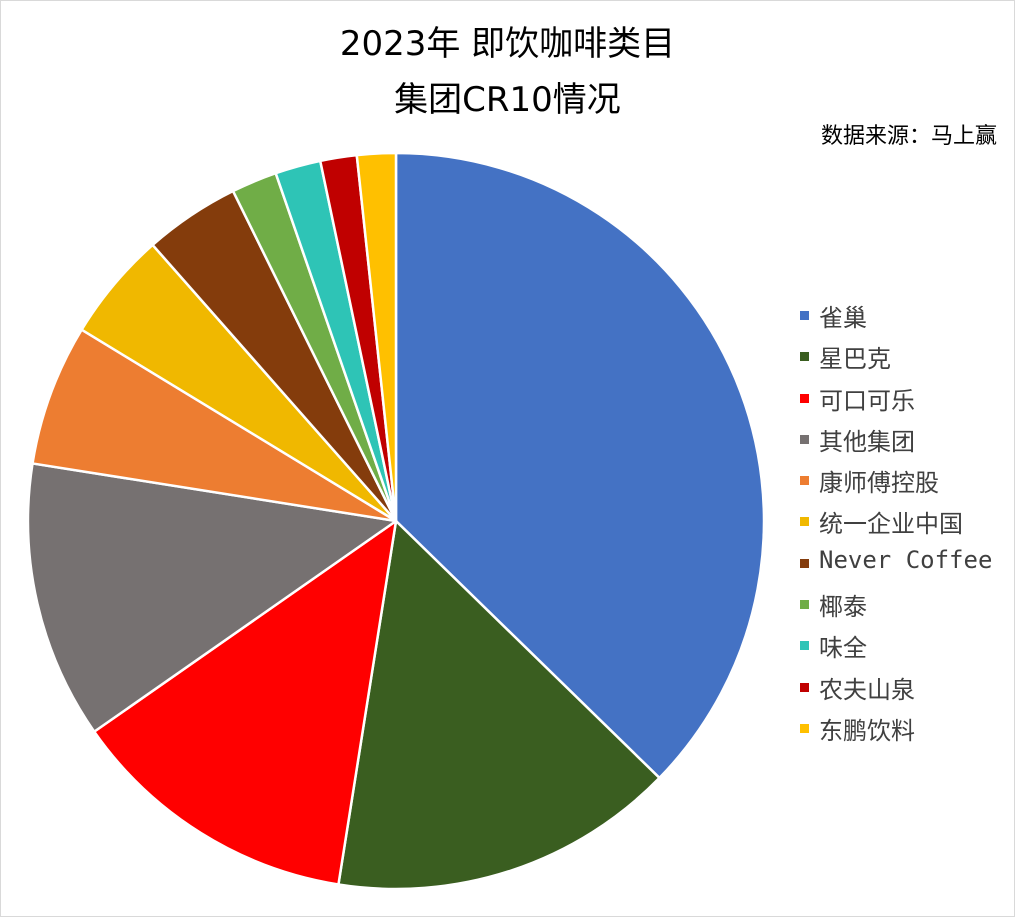  What do you see at coordinates (843, 607) in the screenshot?
I see `legend-label: 椰泰` at bounding box center [843, 607].